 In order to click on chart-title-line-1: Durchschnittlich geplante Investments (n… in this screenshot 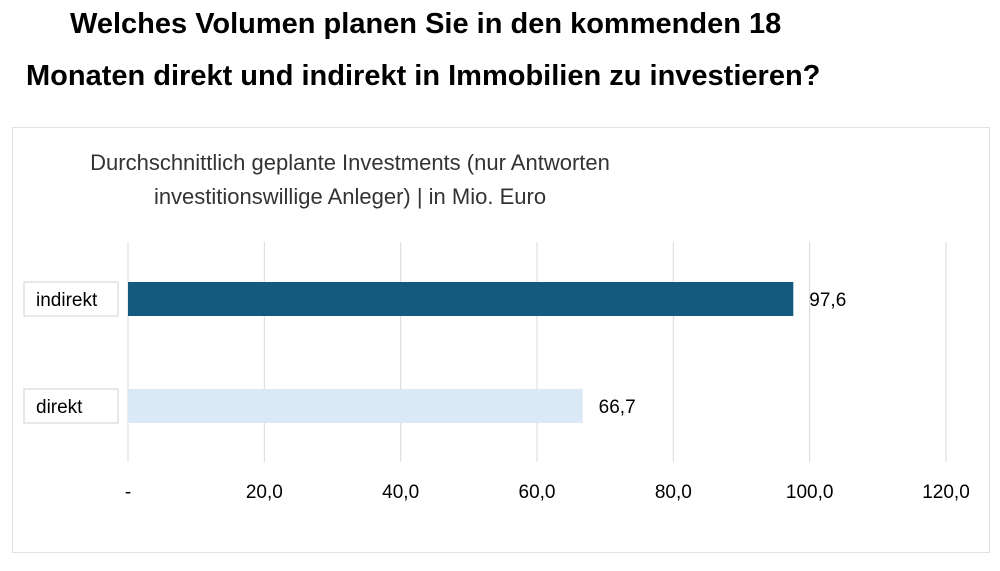, I will do `click(350, 162)`.